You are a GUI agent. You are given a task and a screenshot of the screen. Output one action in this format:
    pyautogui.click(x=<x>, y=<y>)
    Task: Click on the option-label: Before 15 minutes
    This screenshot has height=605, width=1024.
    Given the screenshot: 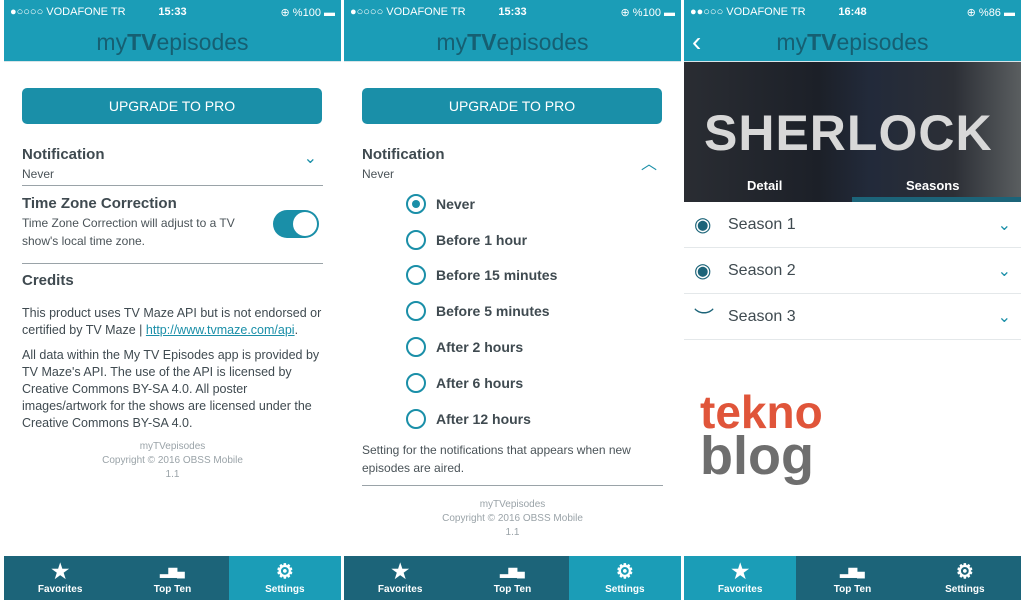 What is the action you would take?
    pyautogui.click(x=497, y=275)
    